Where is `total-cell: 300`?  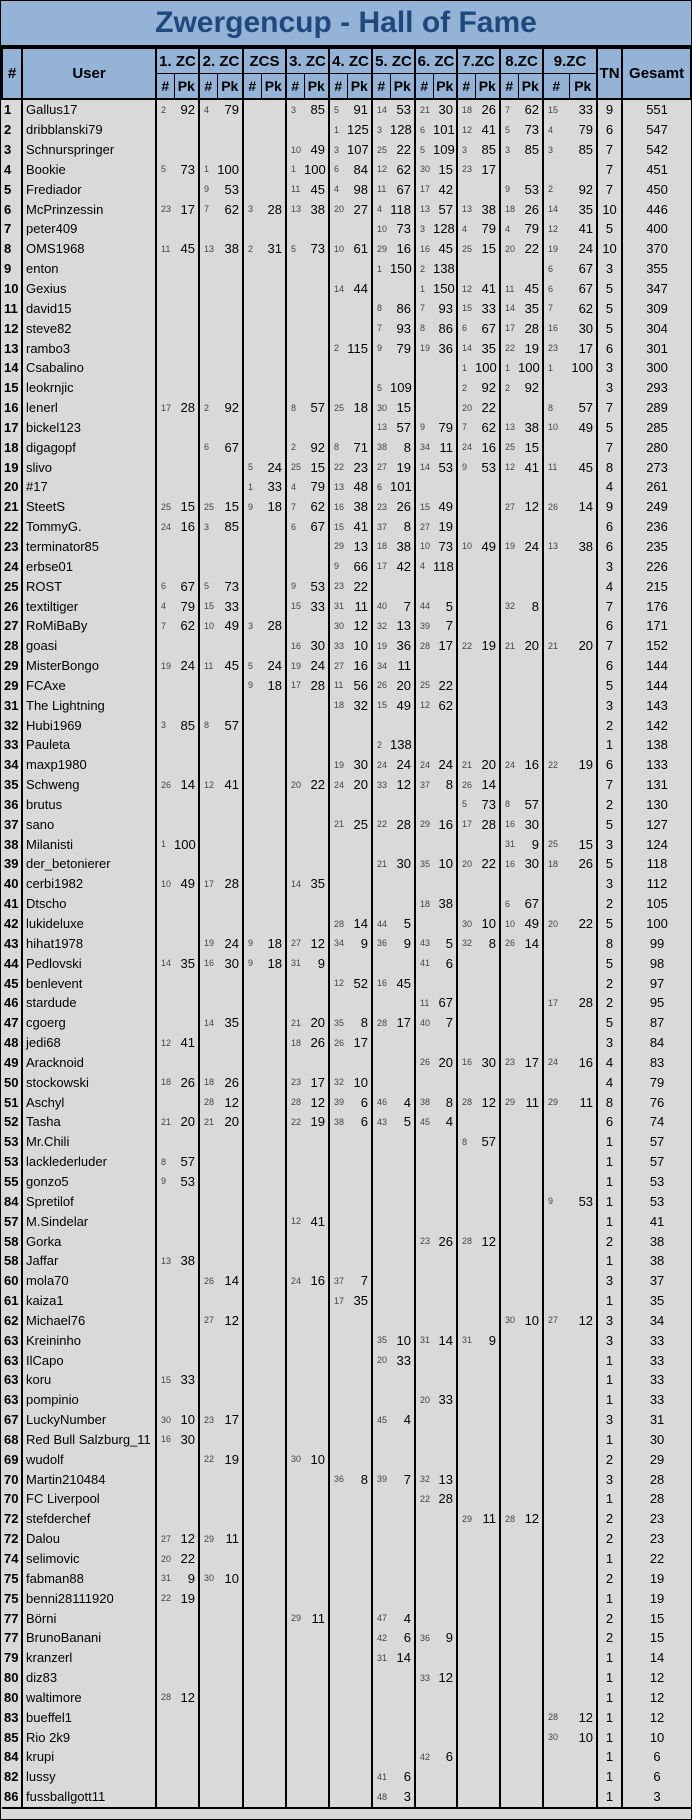
total-cell: 300 is located at coordinates (657, 368).